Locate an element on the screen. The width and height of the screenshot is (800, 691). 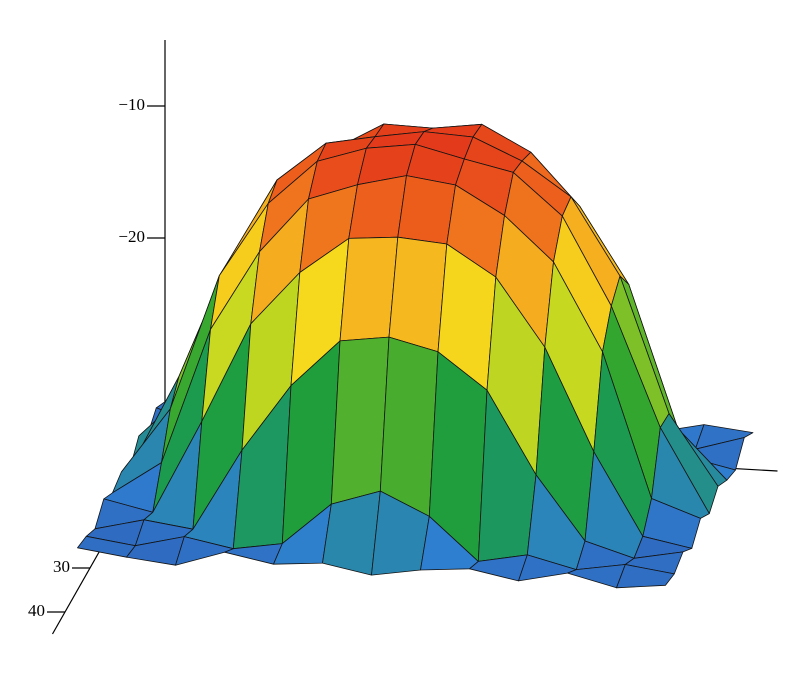
z-tick-label: −10 is located at coordinates (131, 104).